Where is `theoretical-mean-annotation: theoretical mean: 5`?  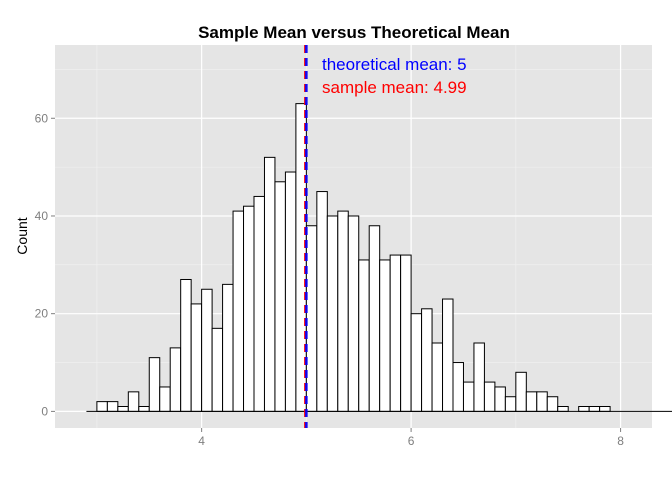 theoretical-mean-annotation: theoretical mean: 5 is located at coordinates (394, 64).